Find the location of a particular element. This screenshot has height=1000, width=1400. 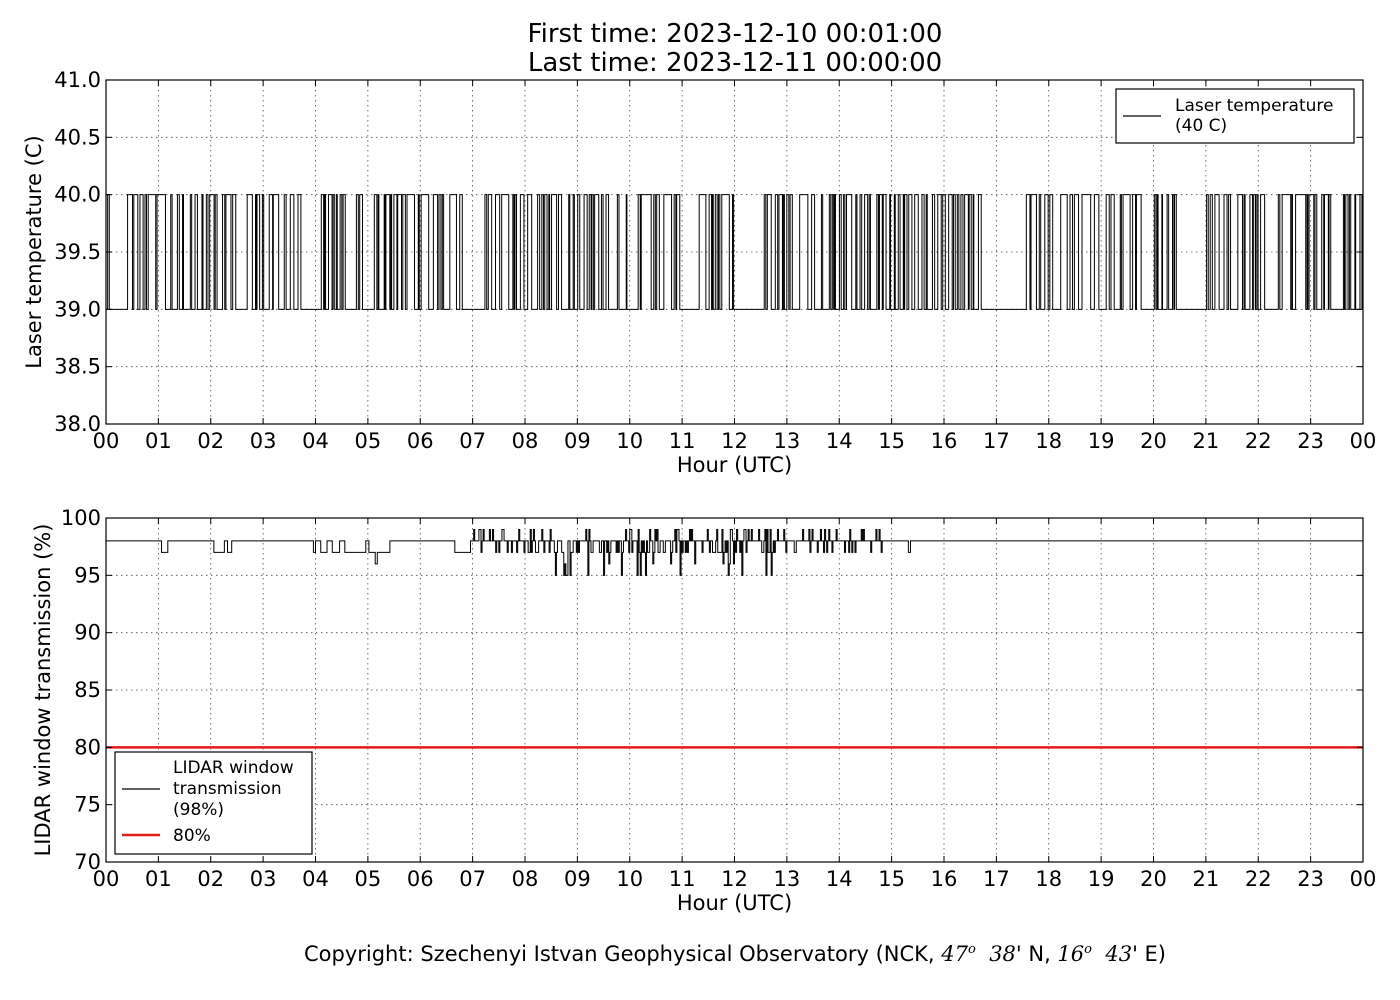

y-tick-label: 100 is located at coordinates (81, 518).